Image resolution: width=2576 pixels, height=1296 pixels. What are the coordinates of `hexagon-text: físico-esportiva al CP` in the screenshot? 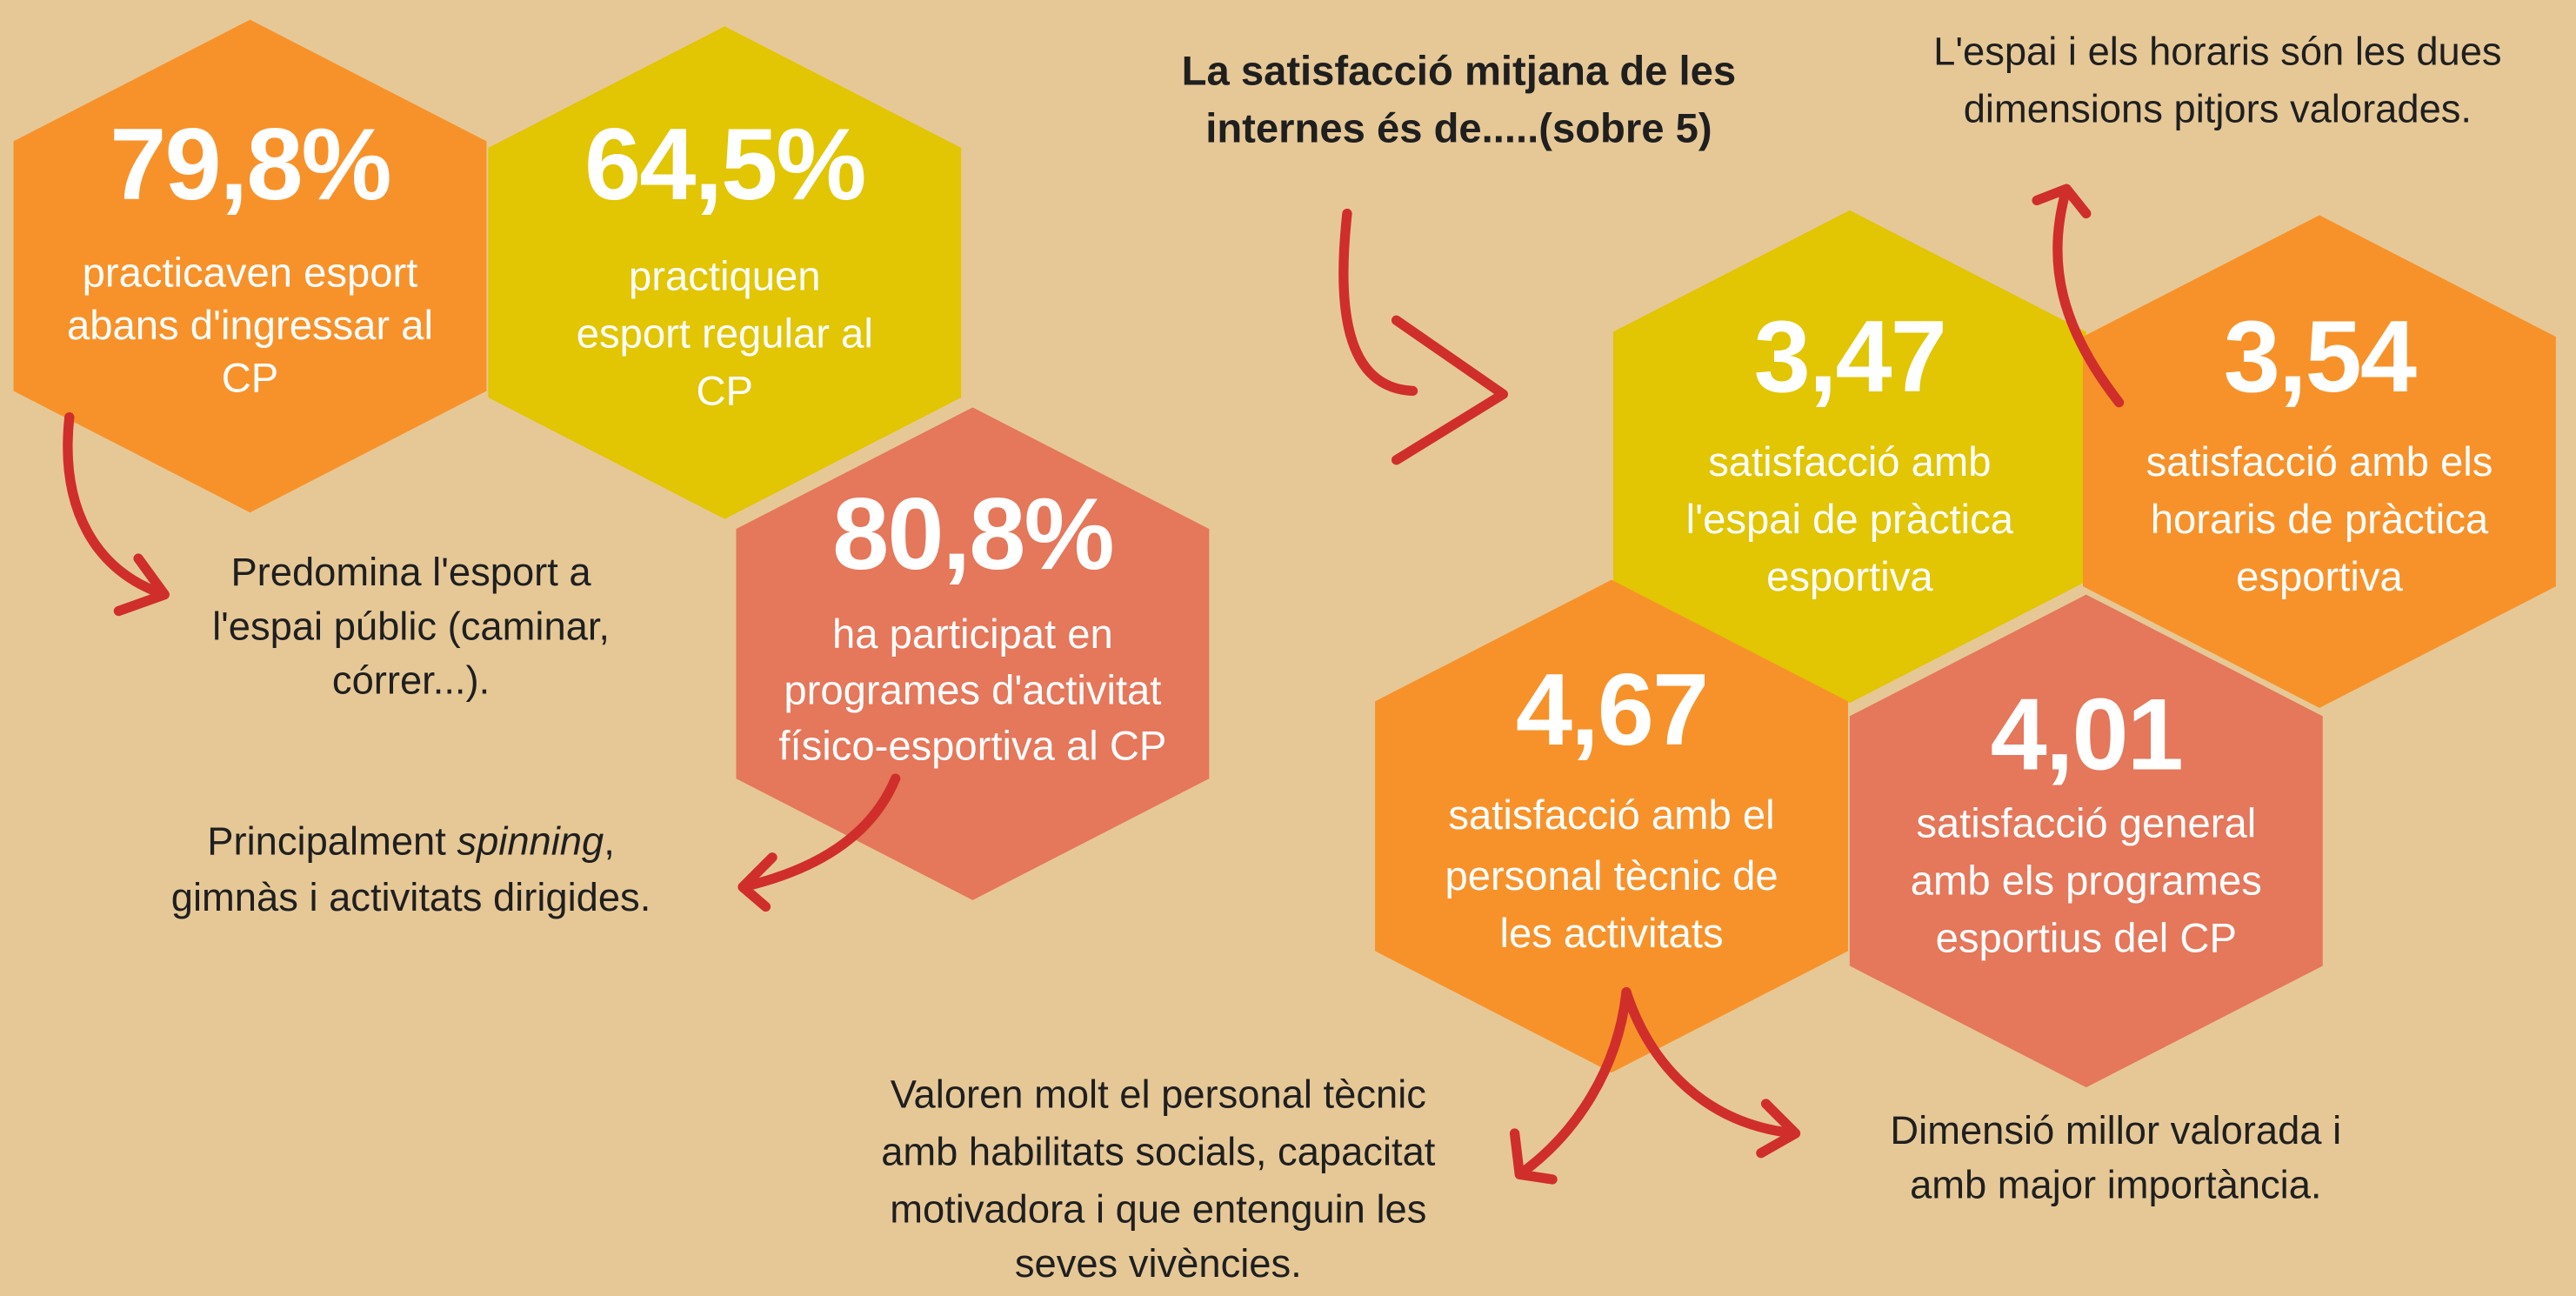 It's located at (972, 747).